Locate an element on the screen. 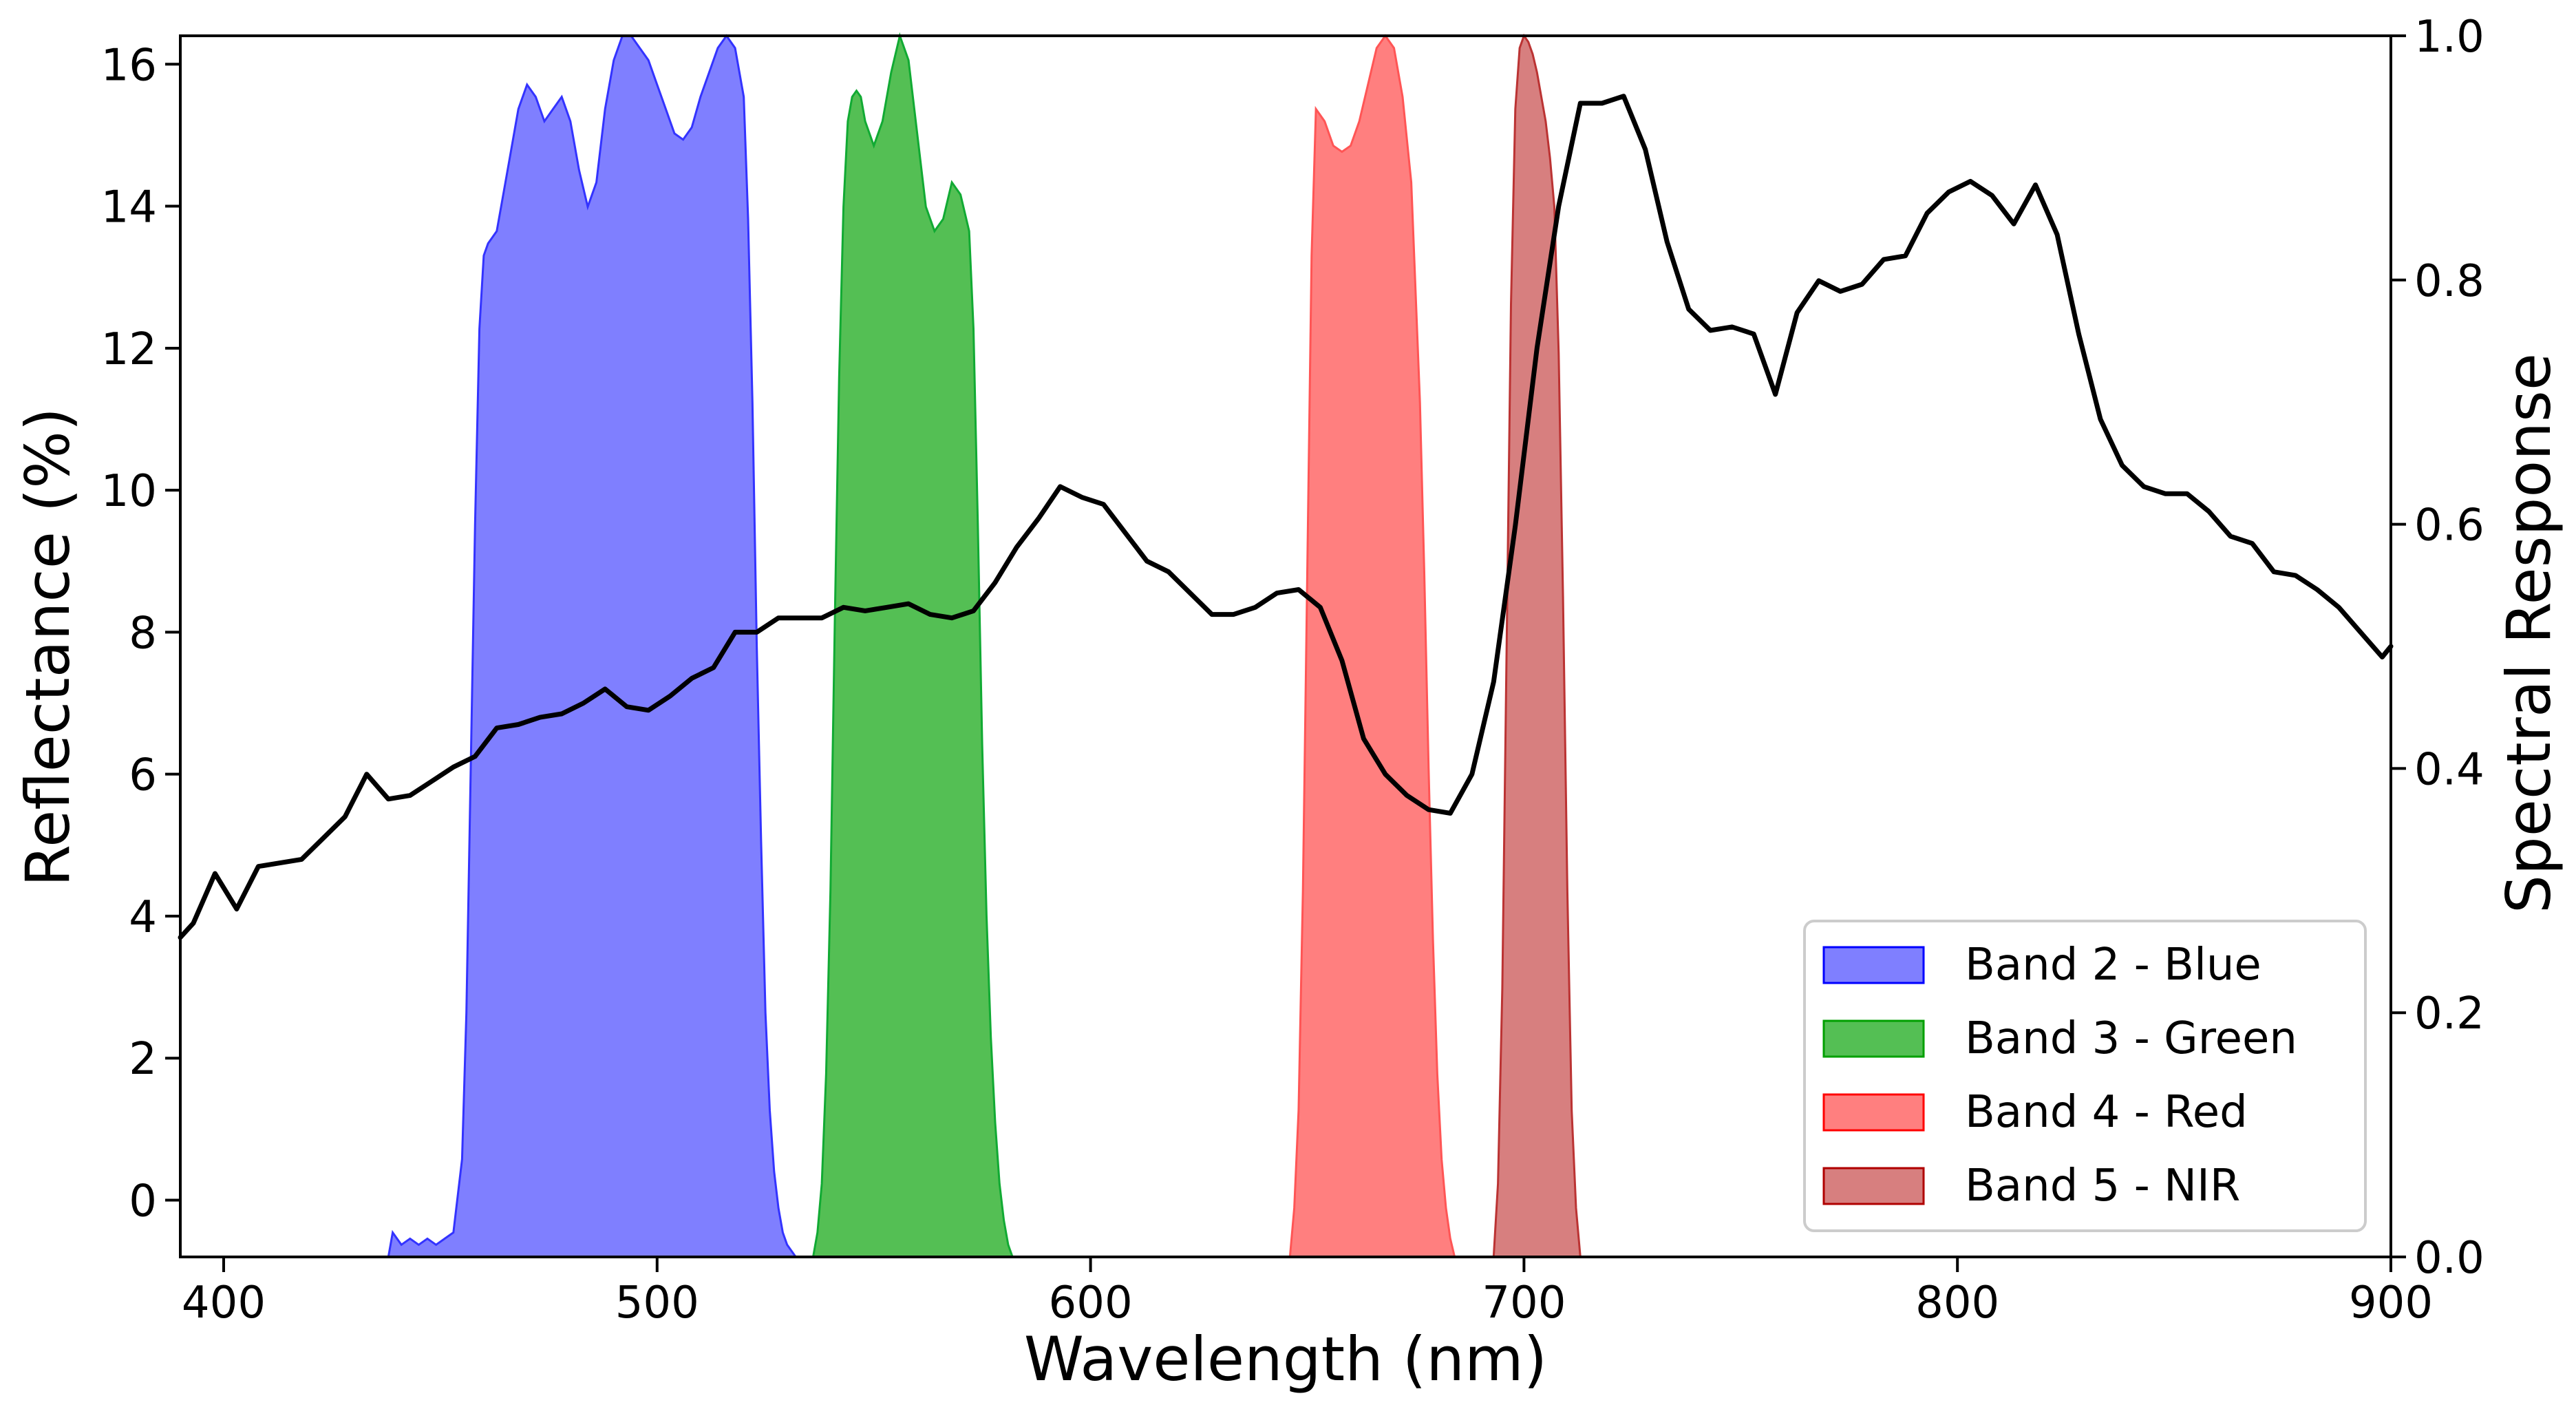 This screenshot has width=2576, height=1407. legend-item-red: Band 4 - Red is located at coordinates (2035, 1112).